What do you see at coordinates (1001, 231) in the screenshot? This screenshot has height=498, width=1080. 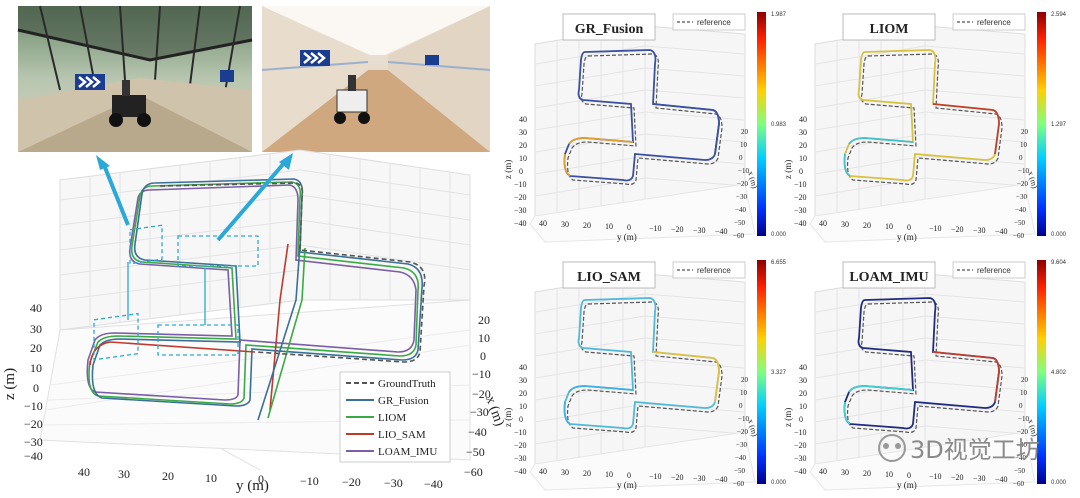 I see `subplot-x-tick: −40` at bounding box center [1001, 231].